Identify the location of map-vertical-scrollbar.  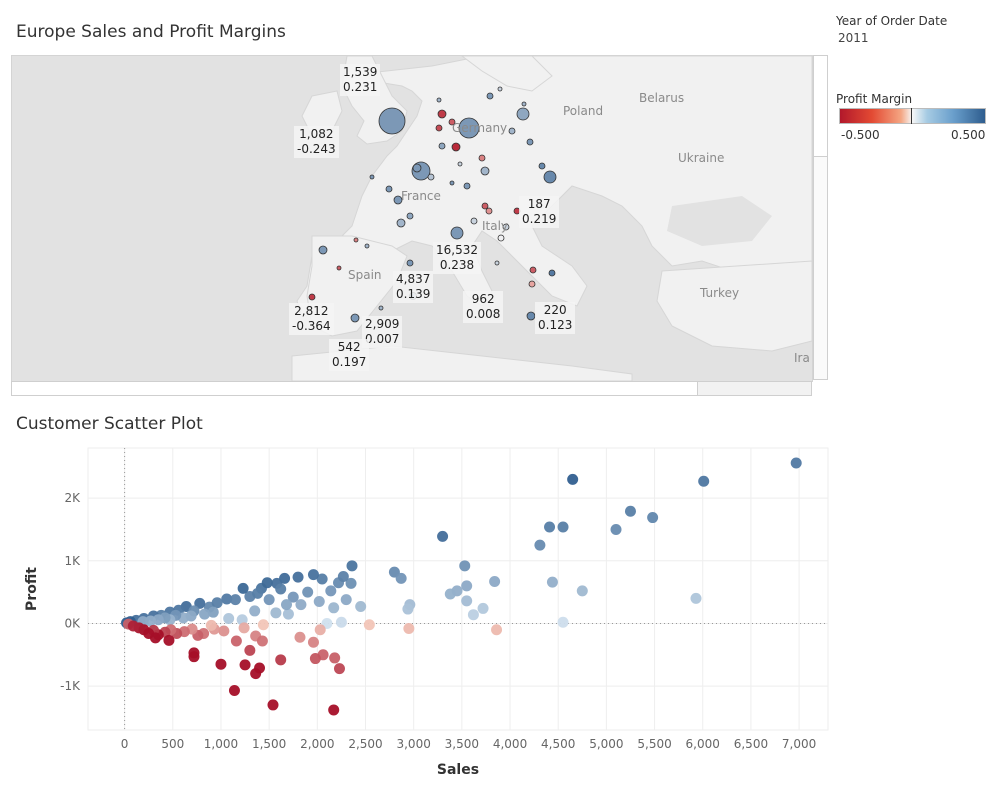
(820, 217).